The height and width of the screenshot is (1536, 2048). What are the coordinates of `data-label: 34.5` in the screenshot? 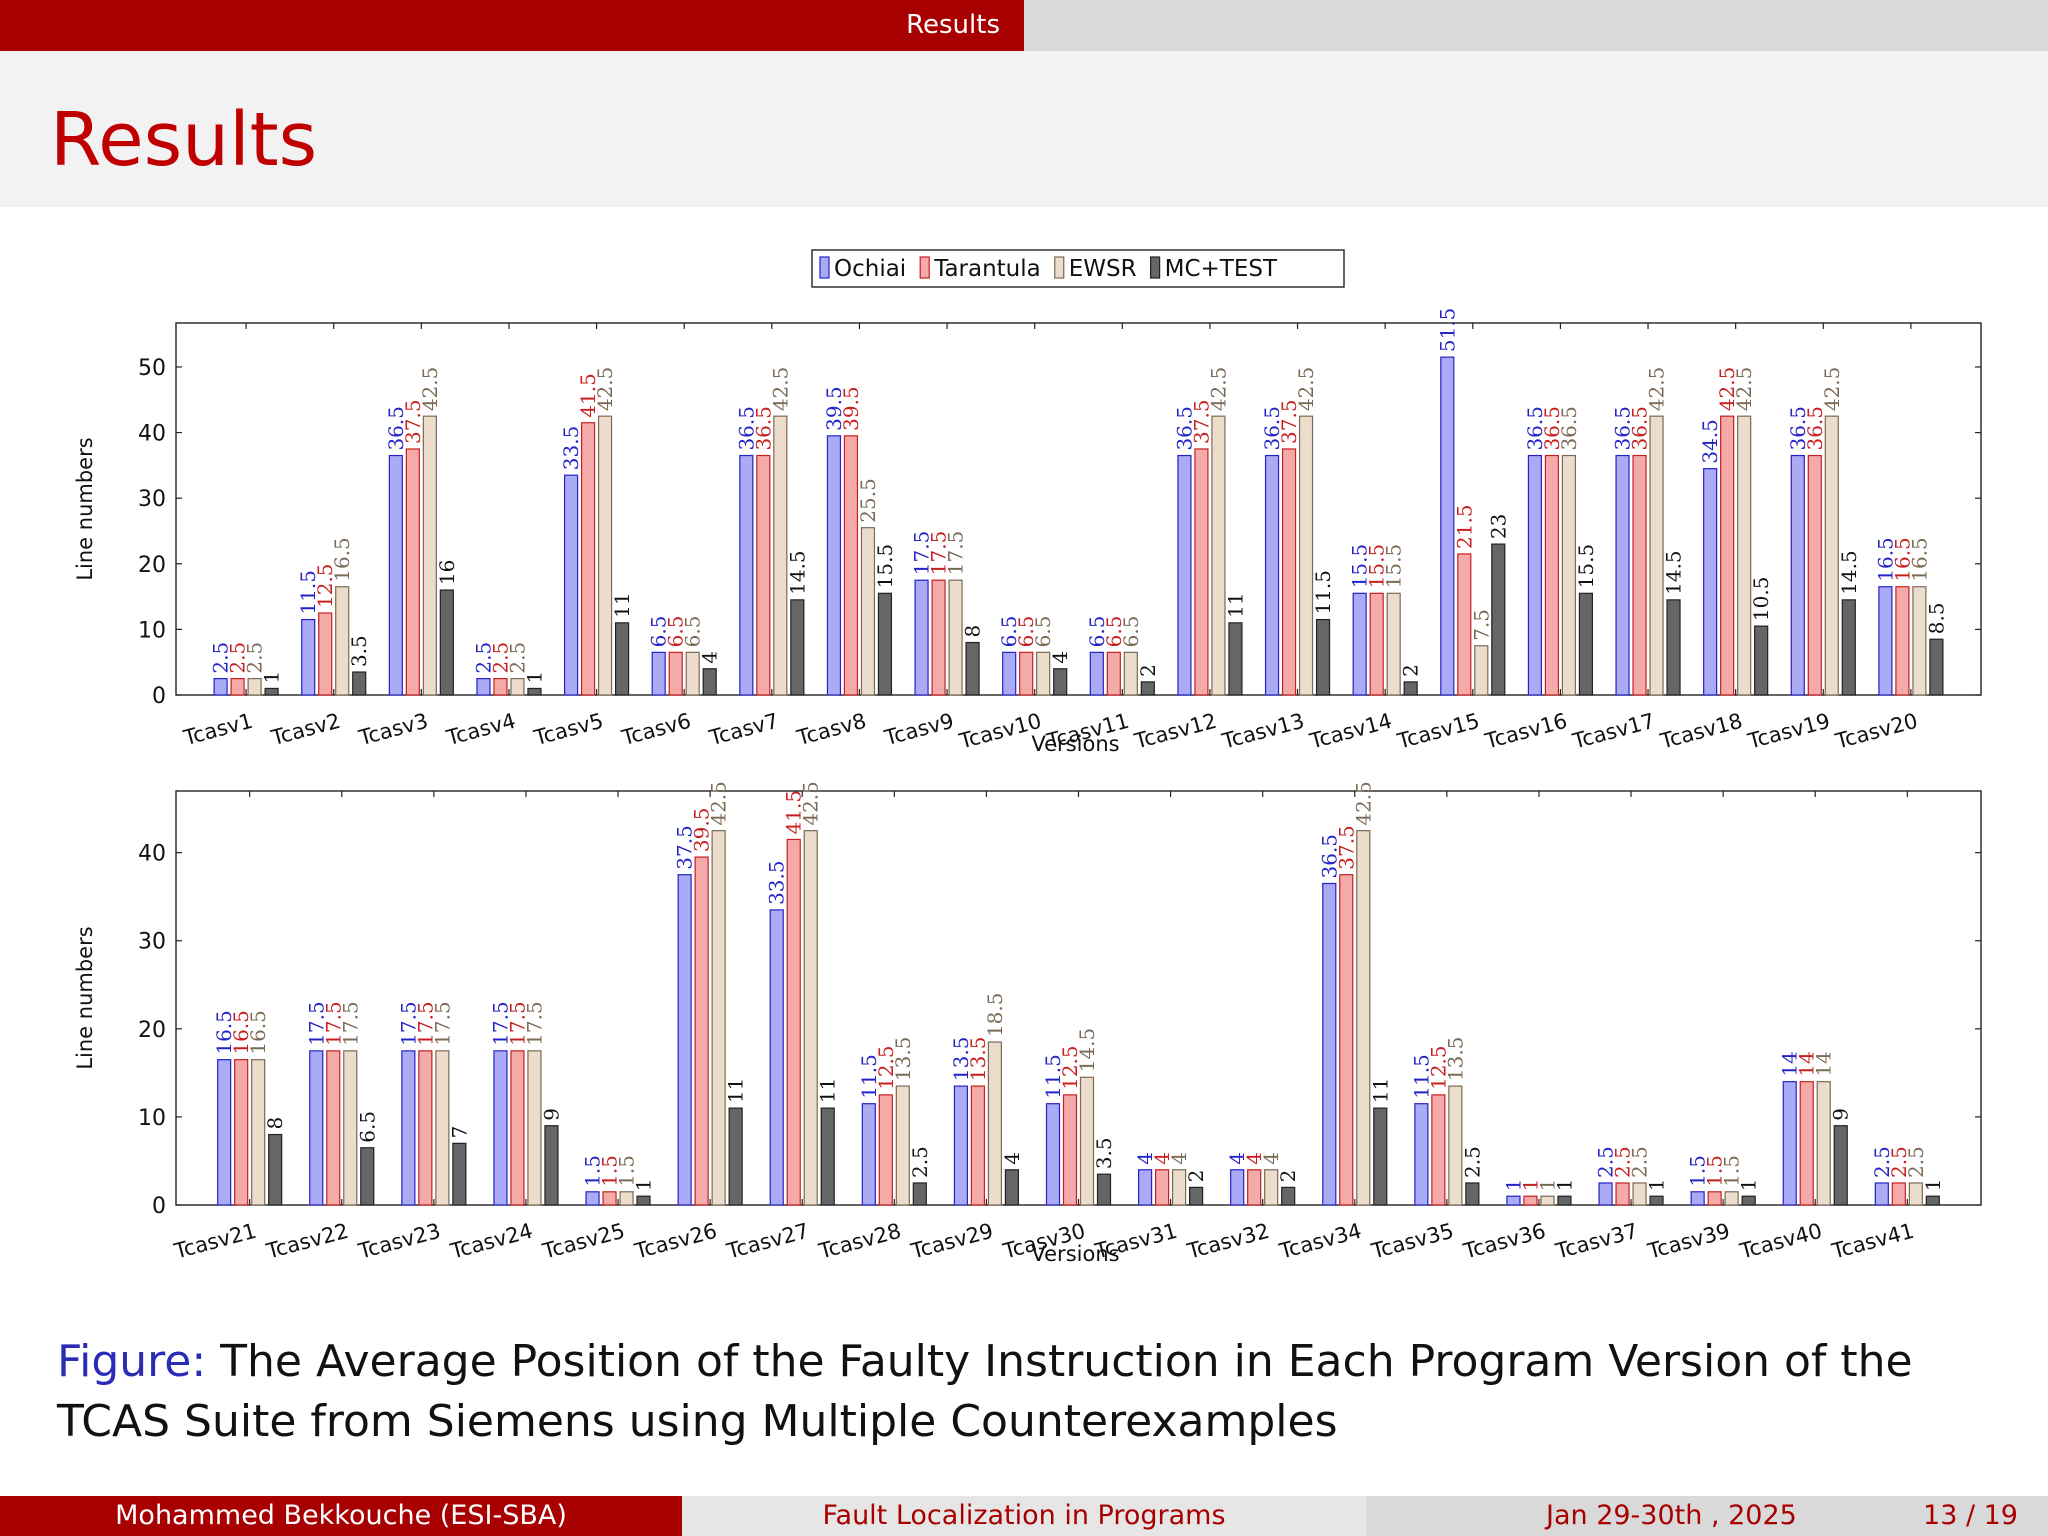 It's located at (1710, 441).